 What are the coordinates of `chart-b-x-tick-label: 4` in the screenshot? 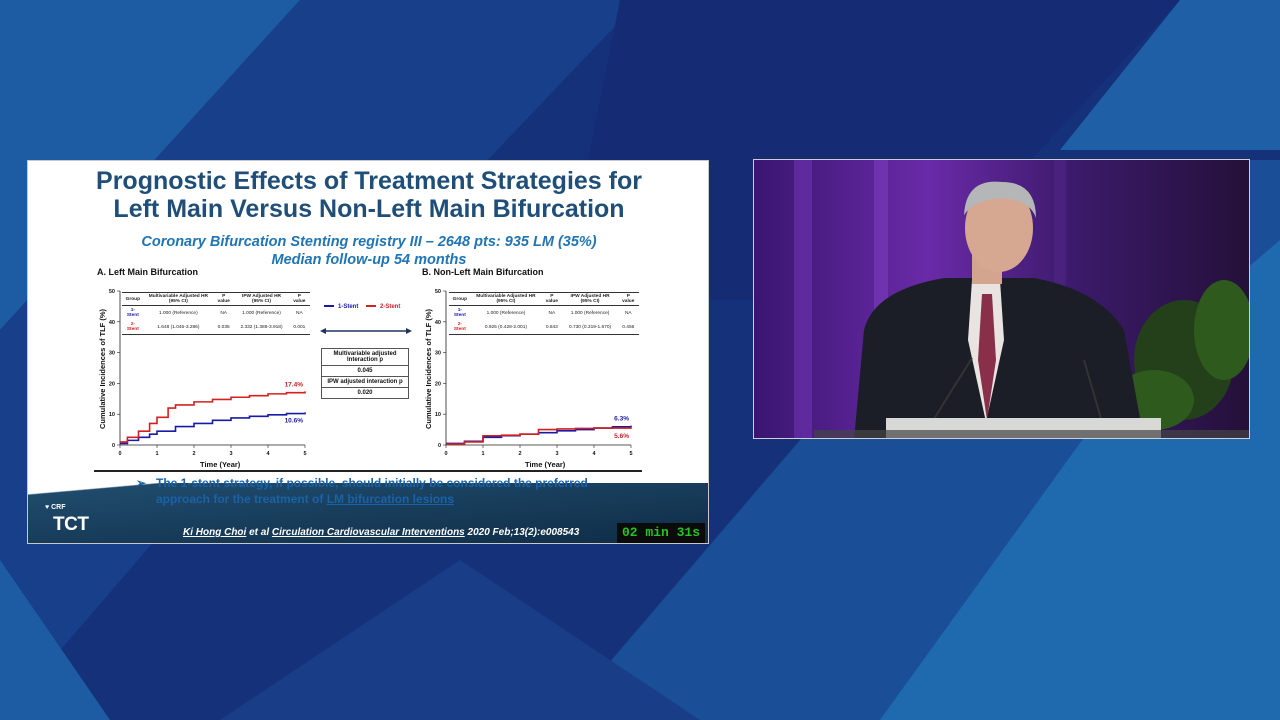 It's located at (594, 454).